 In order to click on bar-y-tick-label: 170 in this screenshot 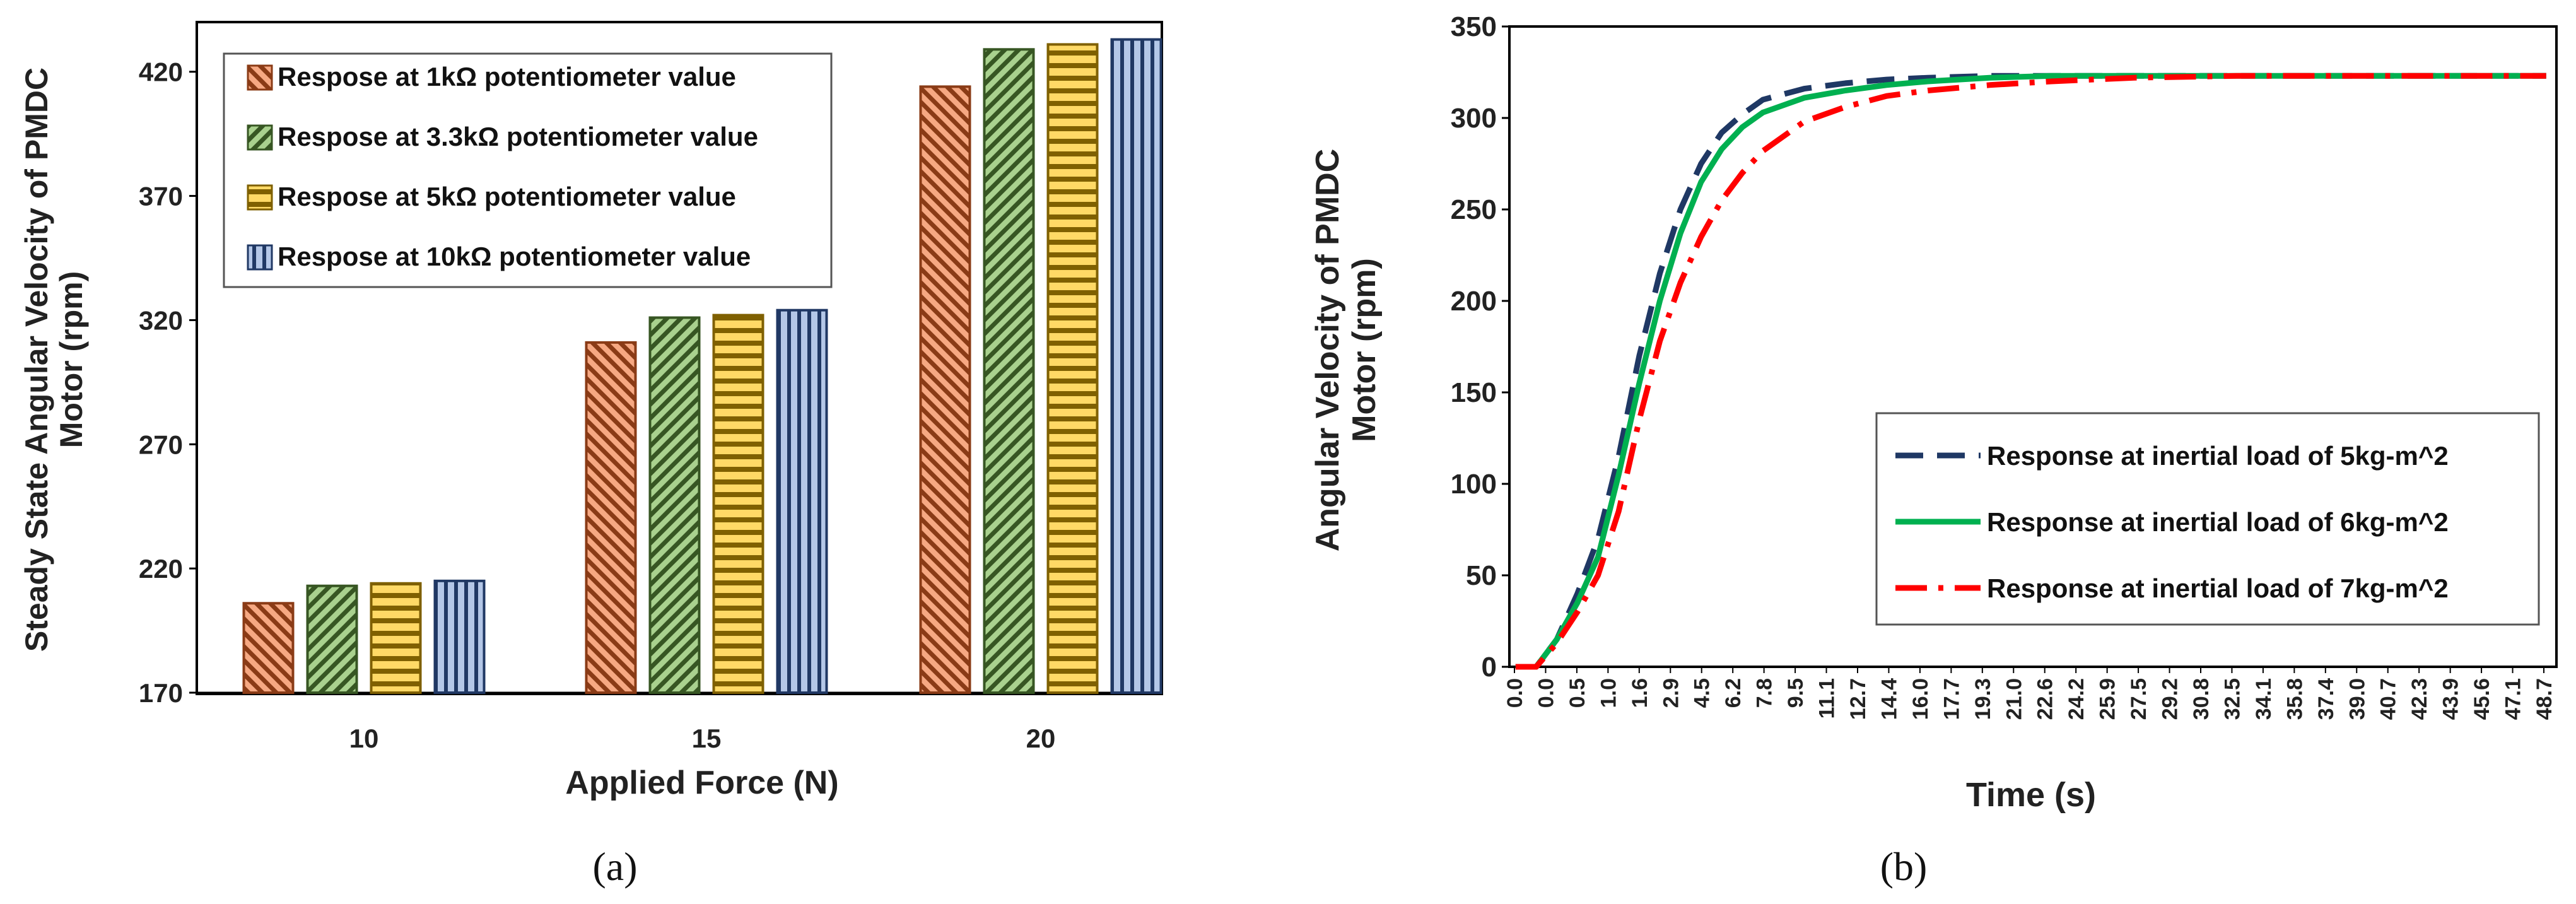, I will do `click(161, 693)`.